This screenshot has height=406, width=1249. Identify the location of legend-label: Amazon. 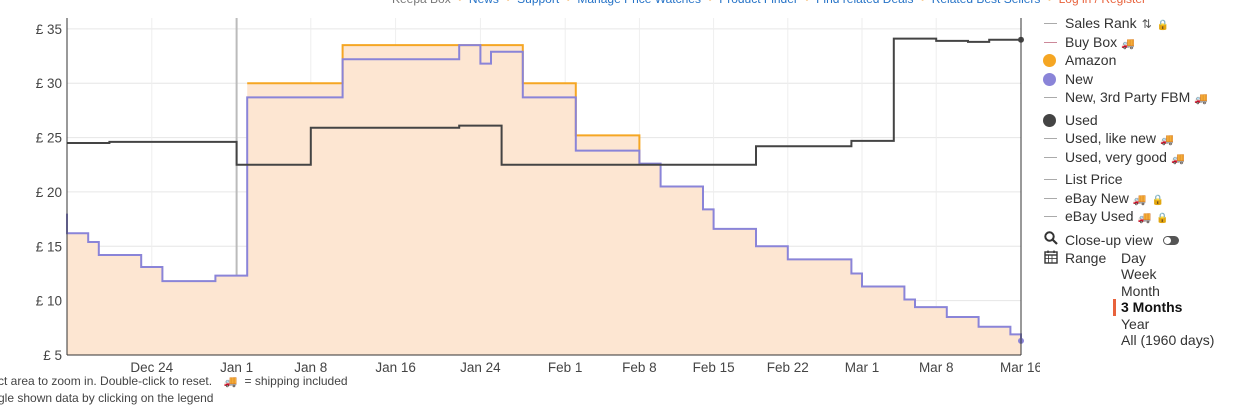
(1091, 60).